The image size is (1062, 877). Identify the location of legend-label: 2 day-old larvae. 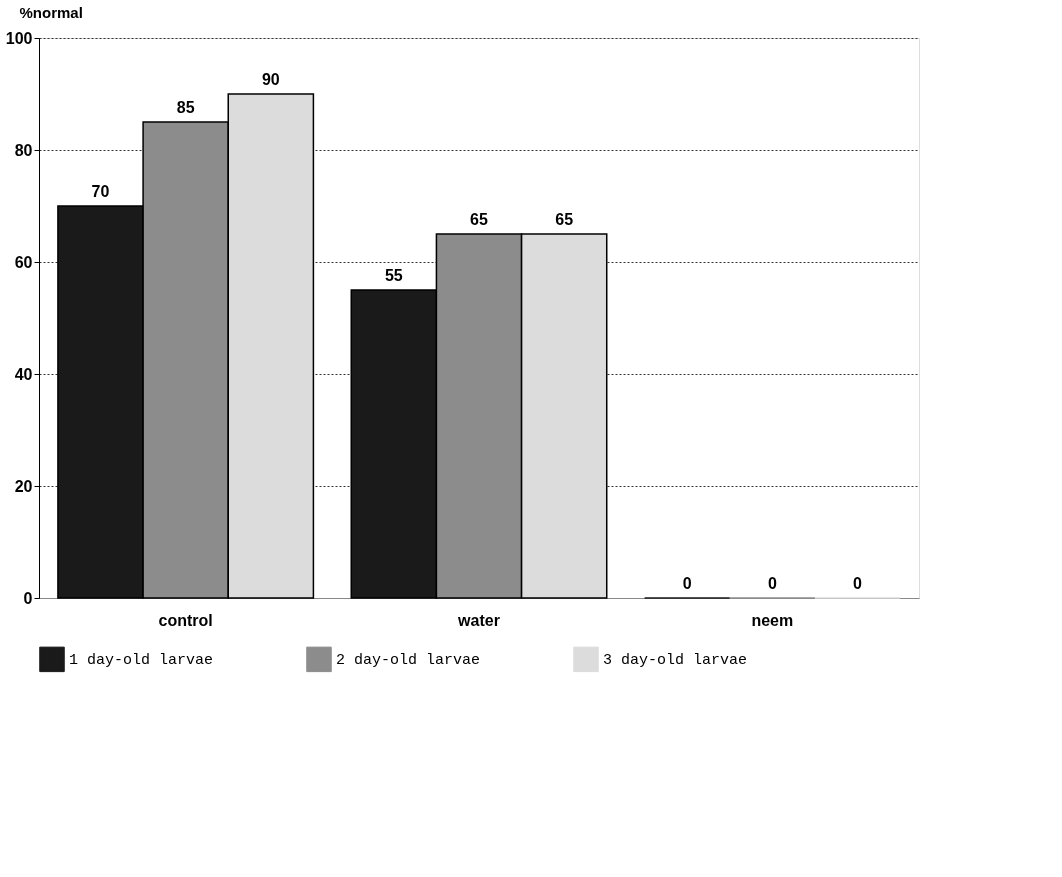
(408, 661).